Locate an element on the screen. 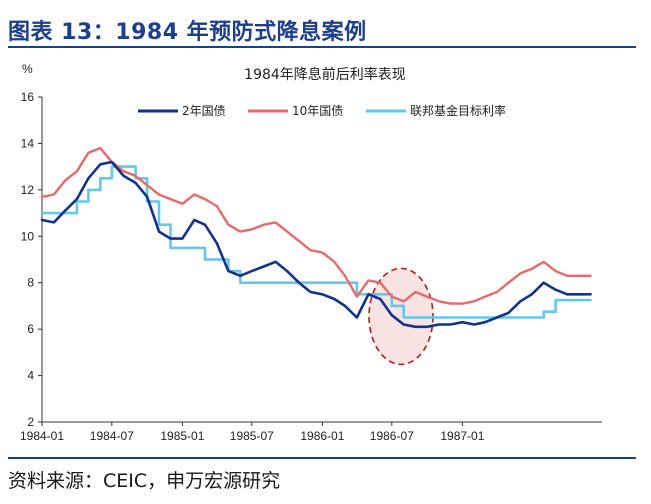  x-tick-label: 1984-07 is located at coordinates (112, 436).